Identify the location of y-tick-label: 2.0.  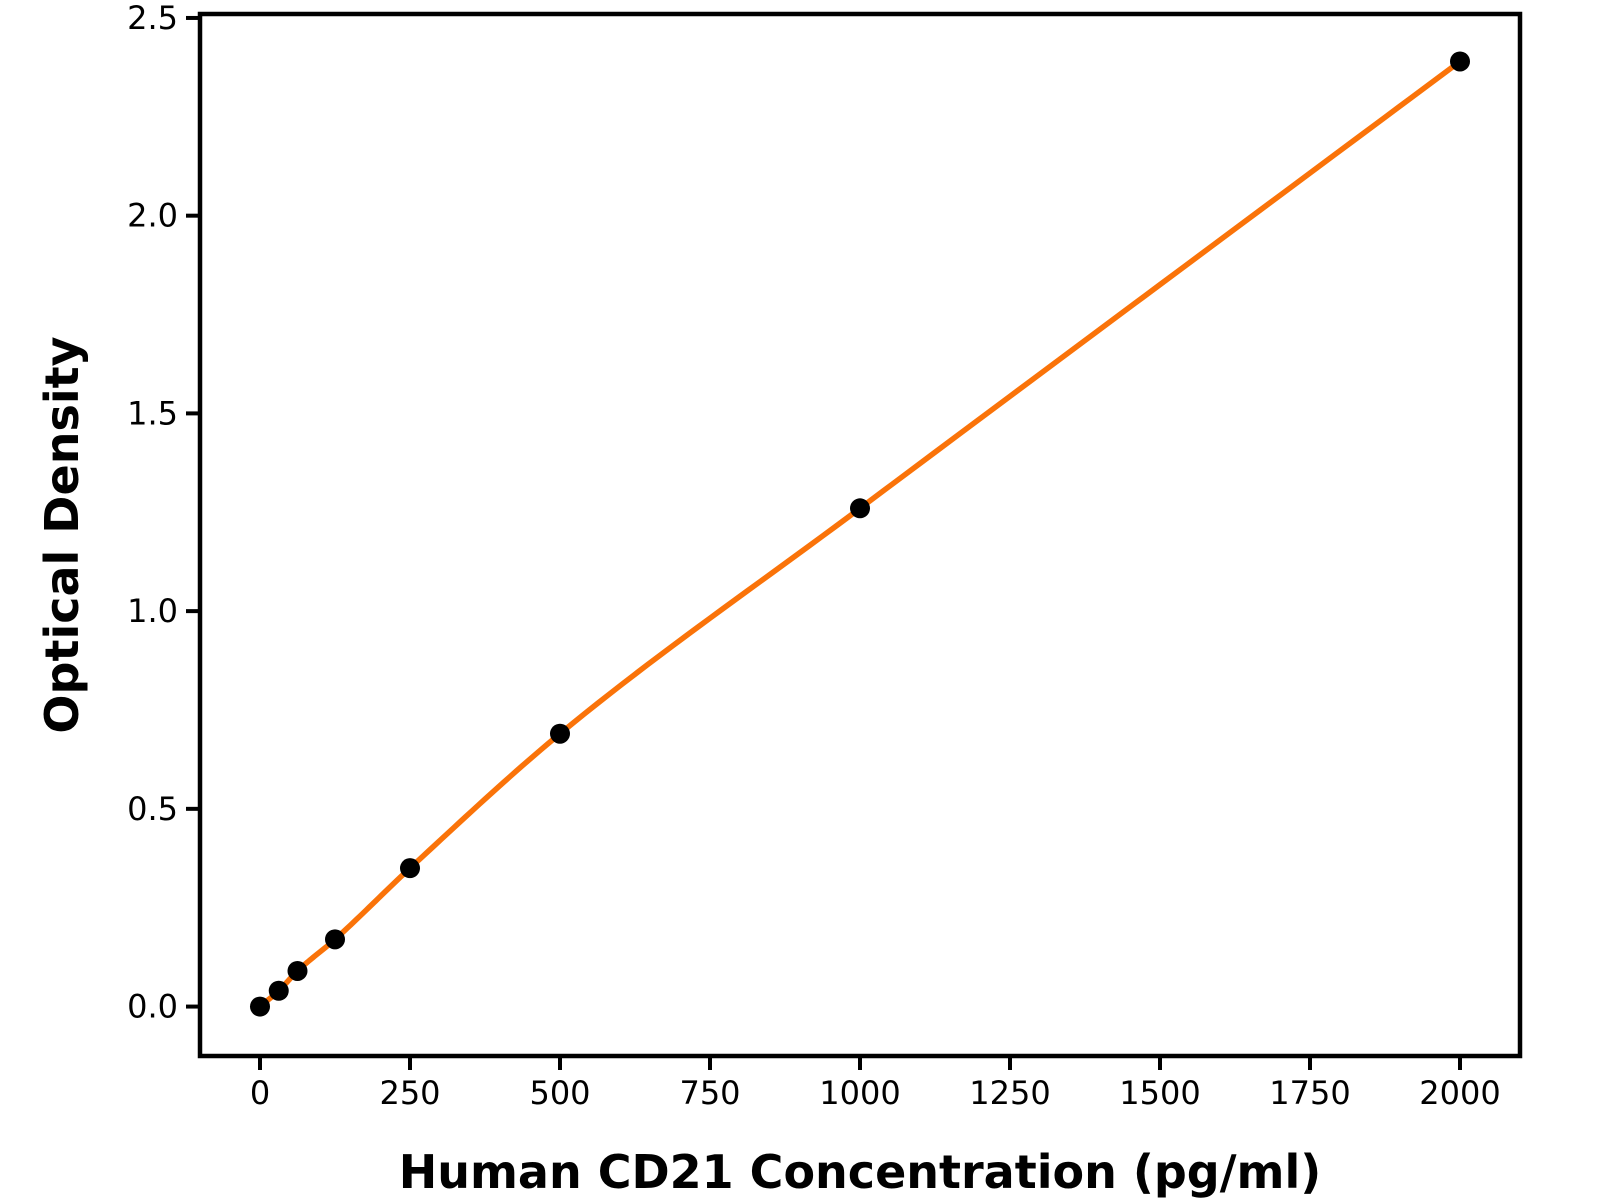
(152, 216).